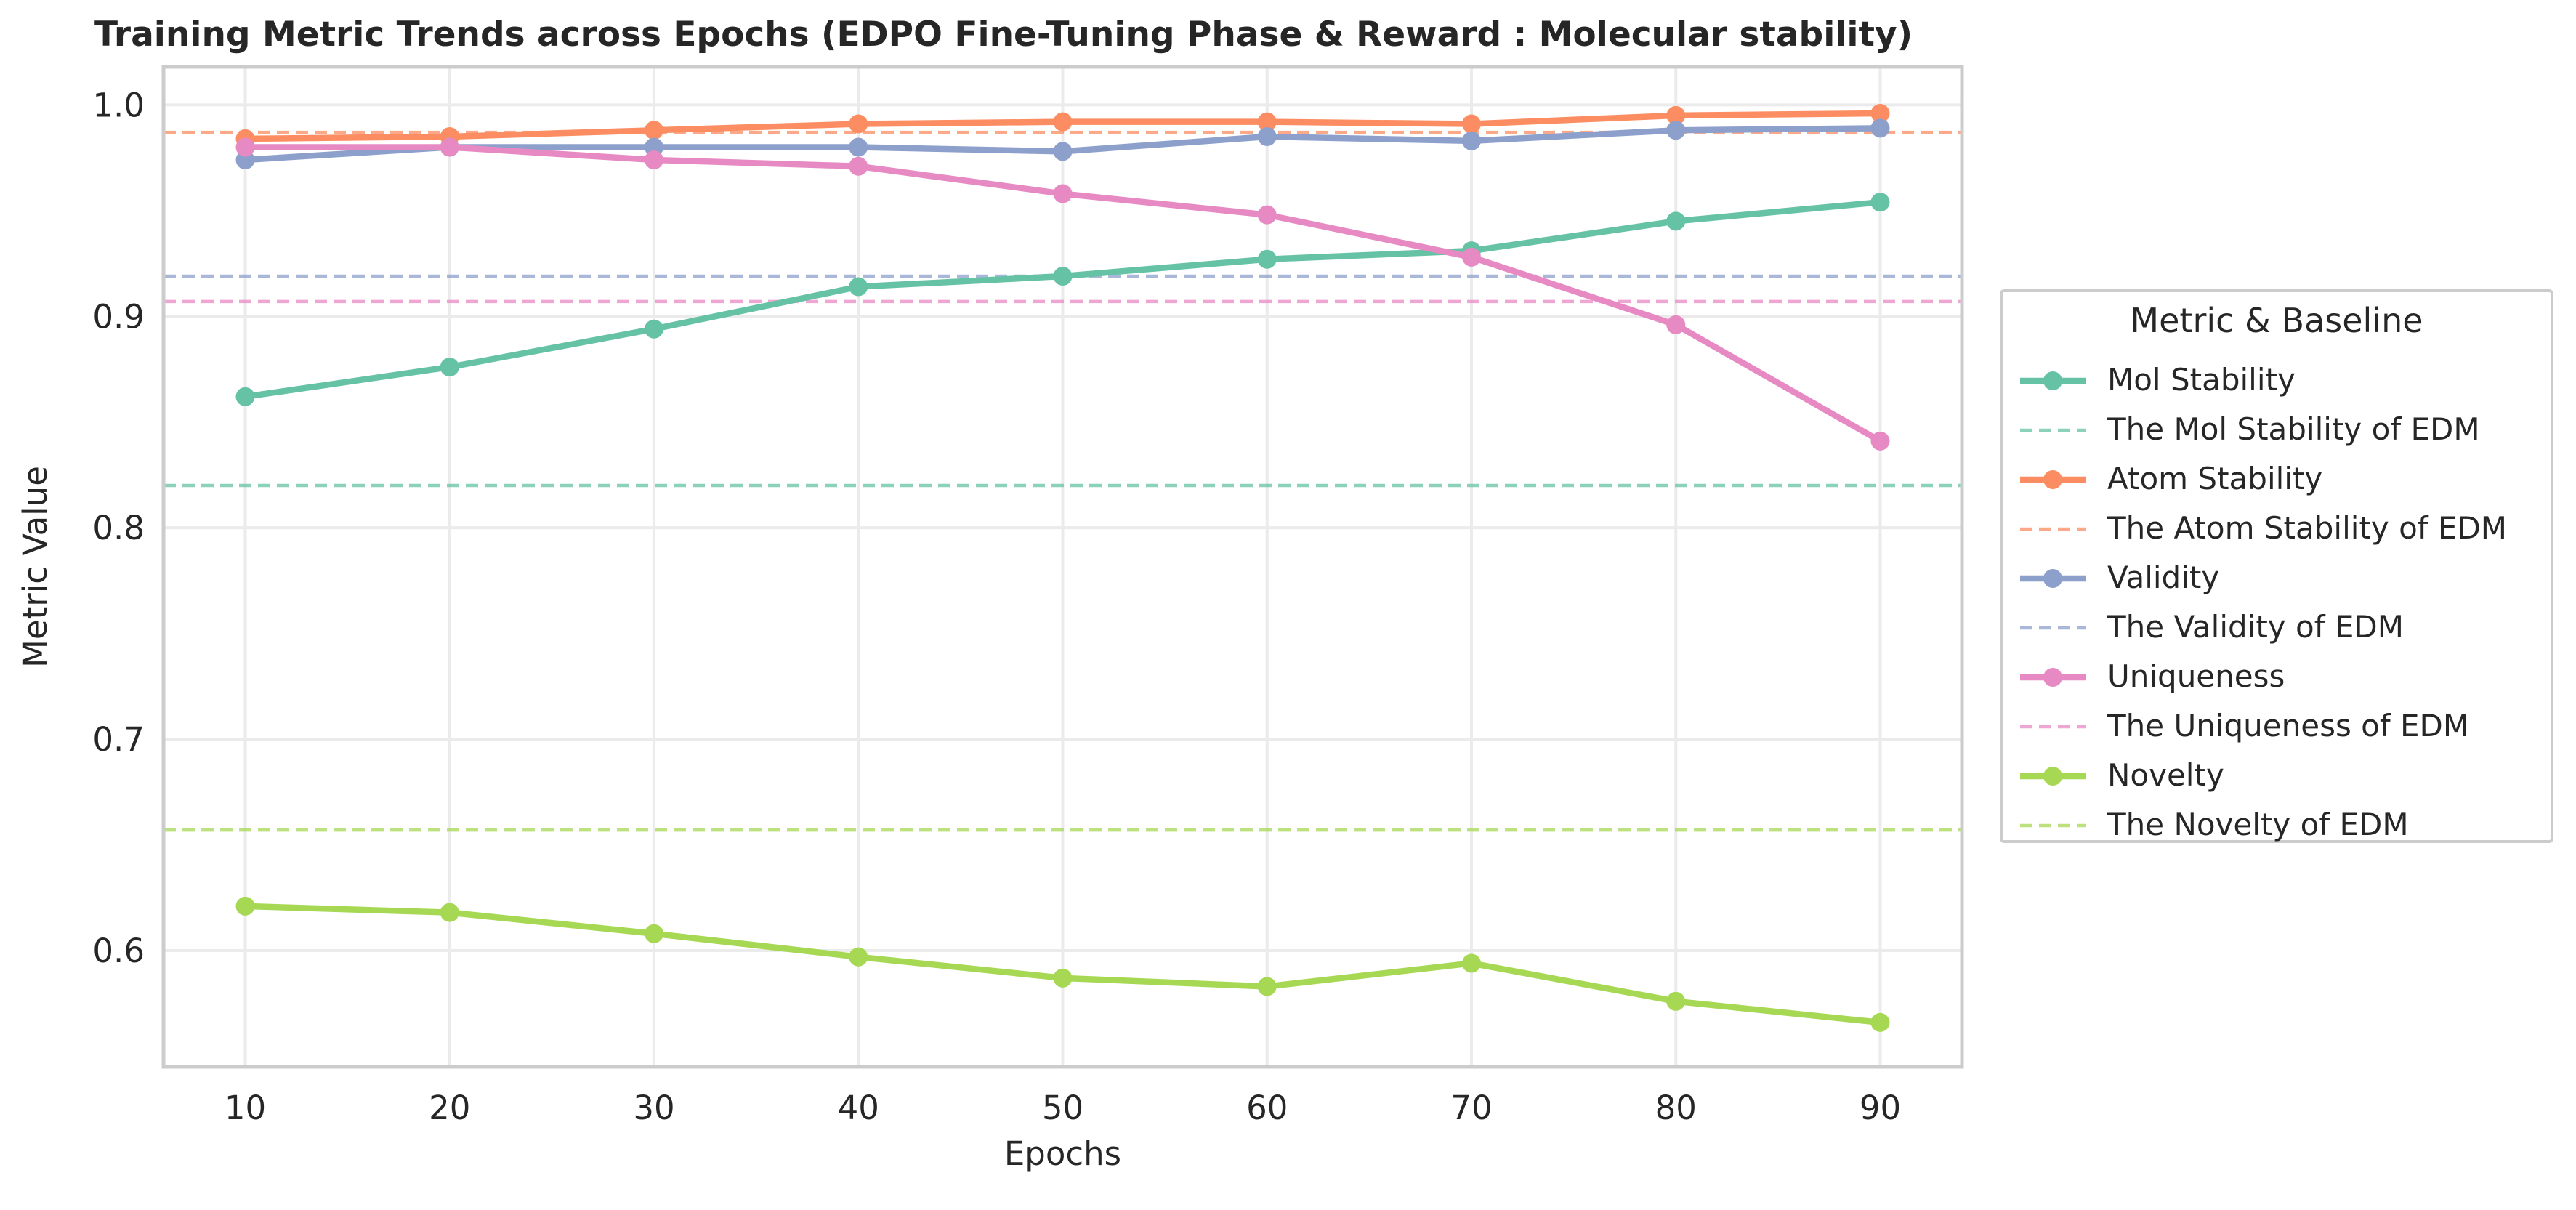  I want to click on x-tick-label: 50, so click(1063, 1108).